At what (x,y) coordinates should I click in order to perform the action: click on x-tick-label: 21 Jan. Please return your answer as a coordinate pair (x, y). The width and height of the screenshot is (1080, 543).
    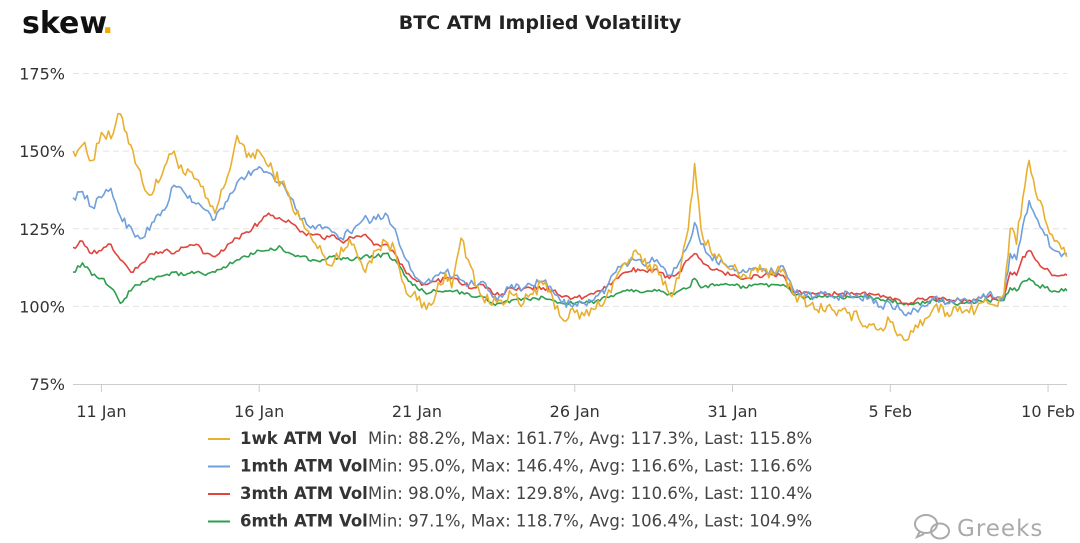
    Looking at the image, I should click on (417, 411).